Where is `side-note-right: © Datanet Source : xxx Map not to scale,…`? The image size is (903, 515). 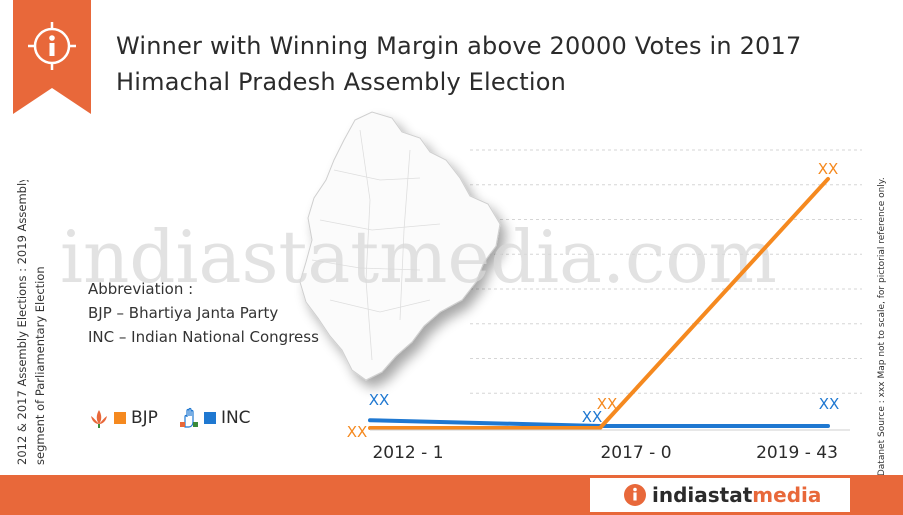
side-note-right: © Datanet Source : xxx Map not to scale,… is located at coordinates (882, 332).